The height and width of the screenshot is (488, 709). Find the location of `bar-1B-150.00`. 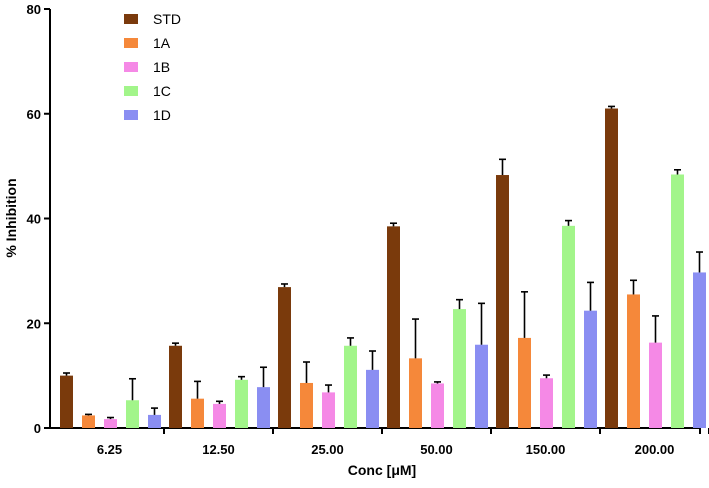

bar-1B-150.00 is located at coordinates (546, 403).